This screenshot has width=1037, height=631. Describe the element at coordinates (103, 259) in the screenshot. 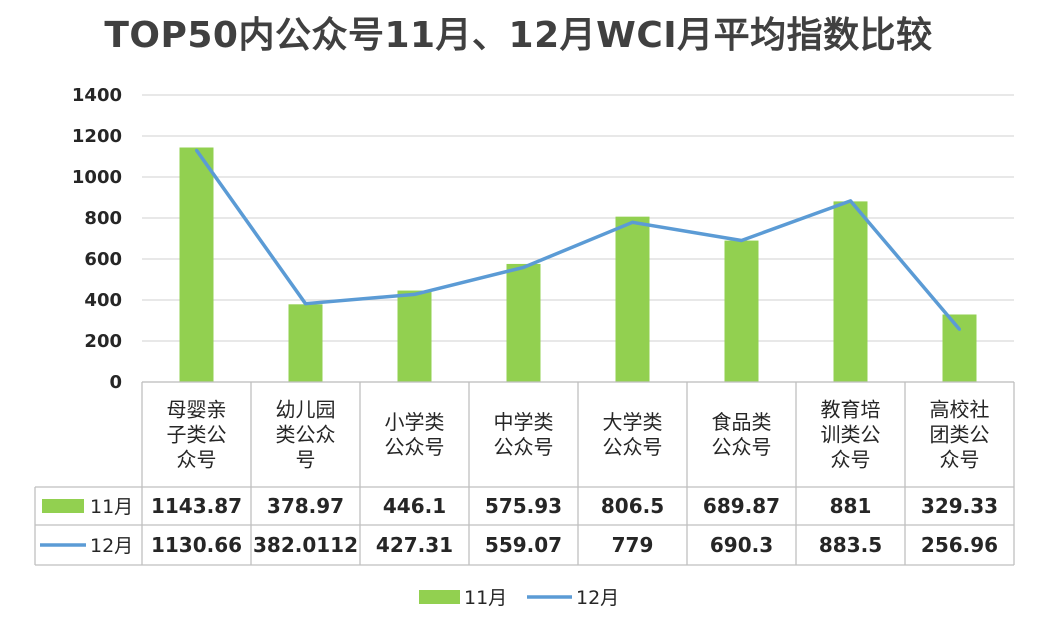

I see `y-tick-label: 600` at that location.